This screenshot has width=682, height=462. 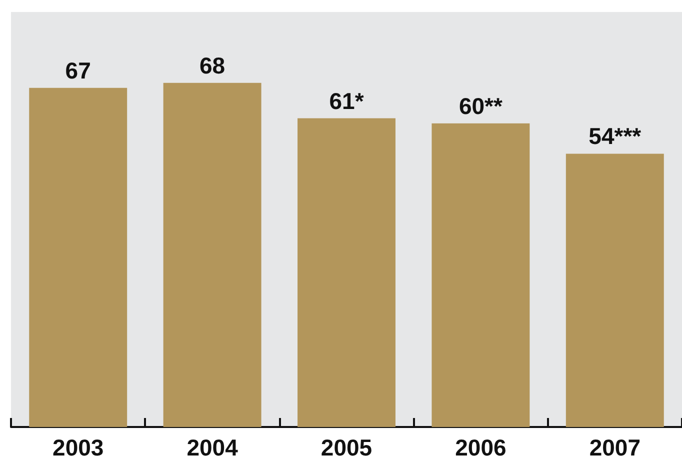 What do you see at coordinates (614, 447) in the screenshot?
I see `x-tick-label: 2007` at bounding box center [614, 447].